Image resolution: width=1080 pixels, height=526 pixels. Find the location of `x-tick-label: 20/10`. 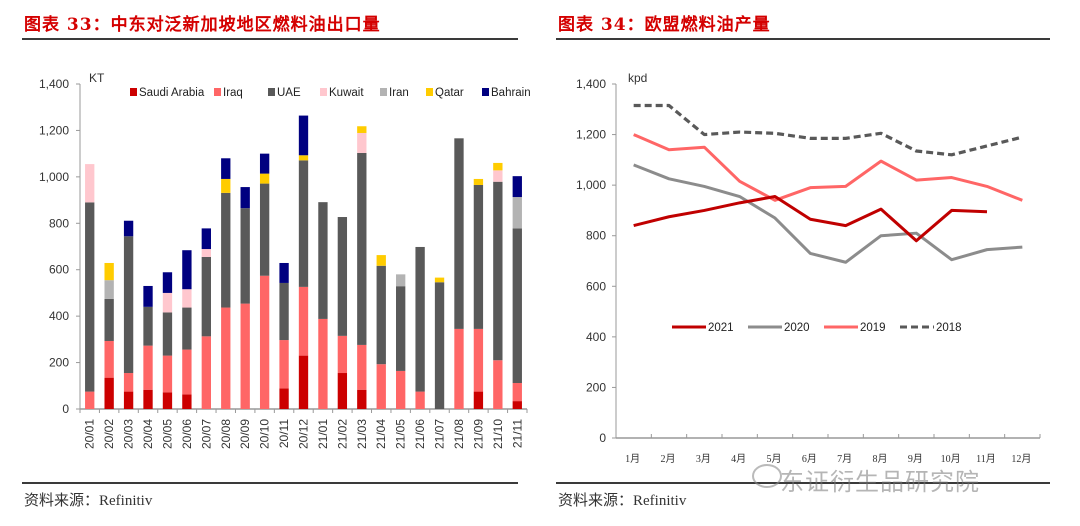

x-tick-label: 20/10 is located at coordinates (265, 434).